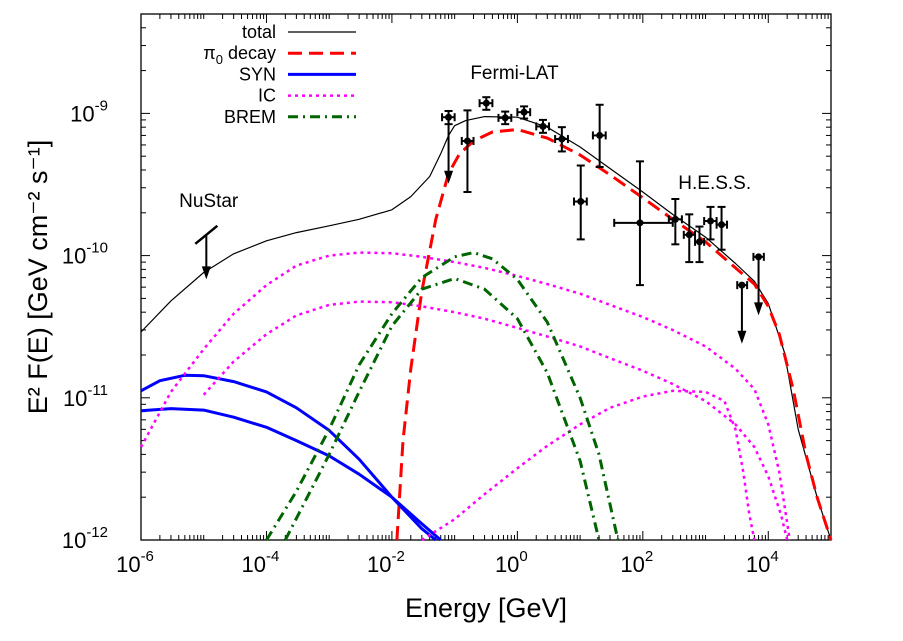 This screenshot has width=903, height=641. Describe the element at coordinates (209, 201) in the screenshot. I see `annotation-nustar: NuStar` at that location.